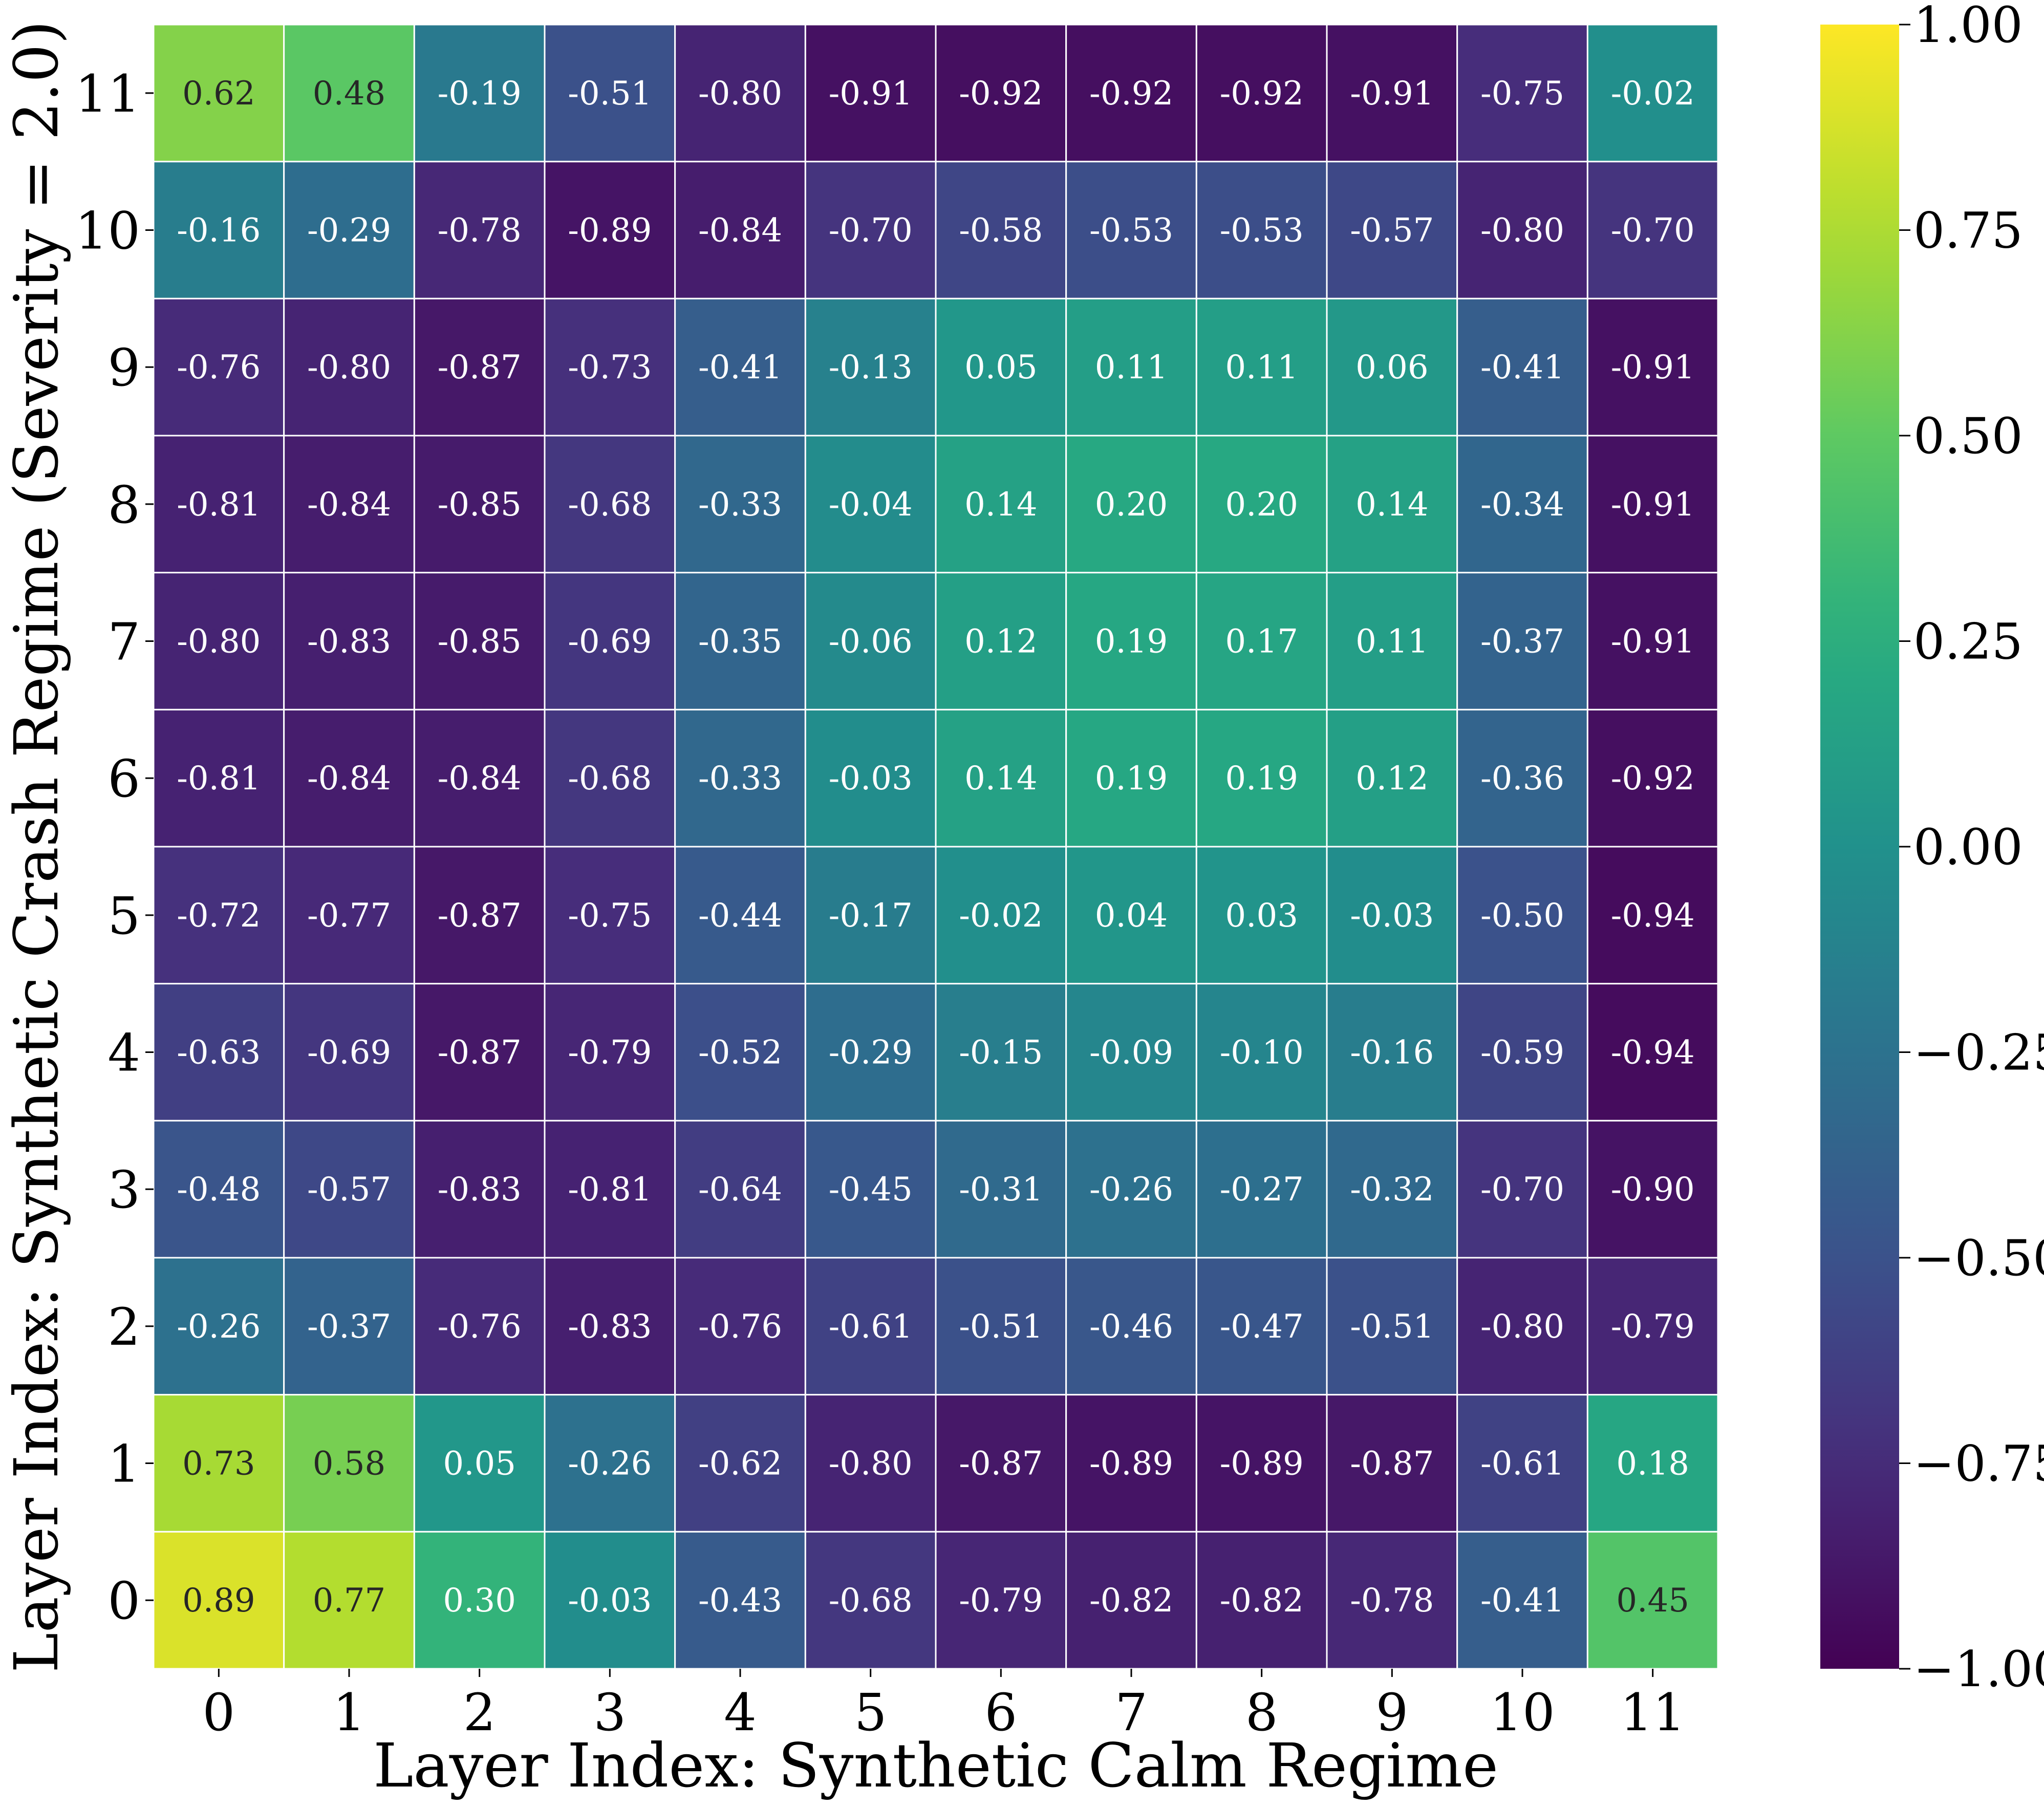 Image resolution: width=2044 pixels, height=1808 pixels. What do you see at coordinates (610, 916) in the screenshot?
I see `cell-value-label: -0.75` at bounding box center [610, 916].